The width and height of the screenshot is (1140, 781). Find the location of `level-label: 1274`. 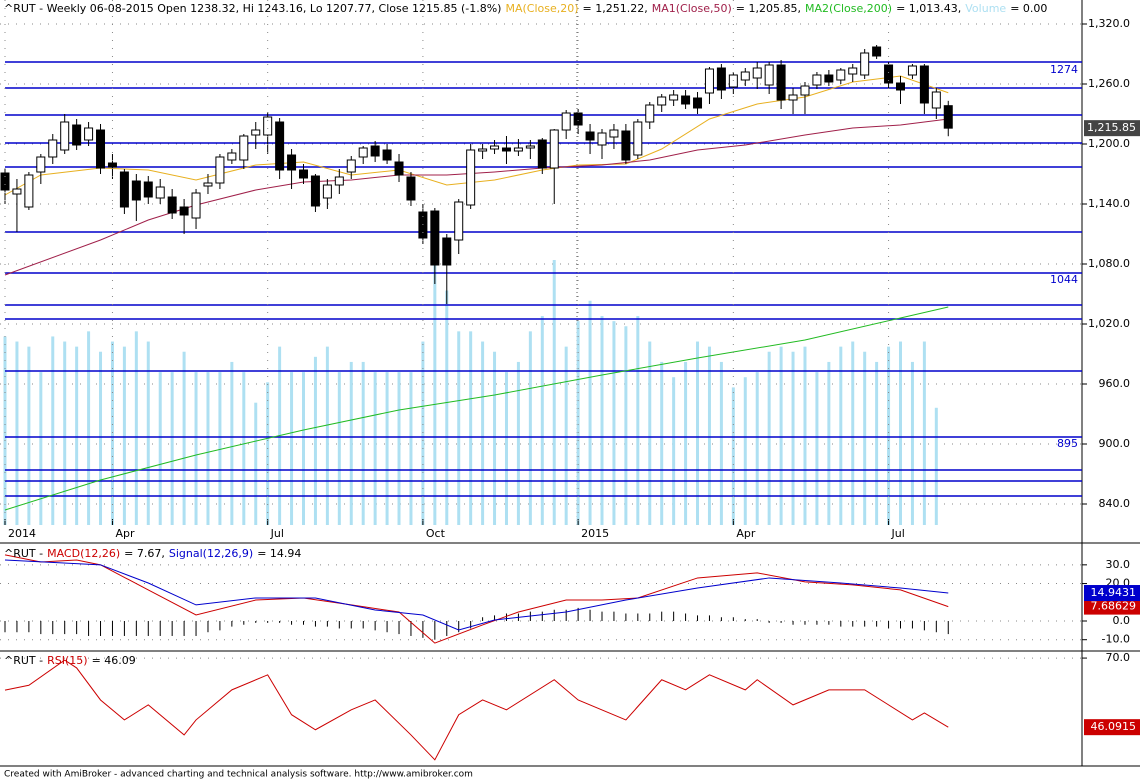

level-label: 1274 is located at coordinates (1064, 69).